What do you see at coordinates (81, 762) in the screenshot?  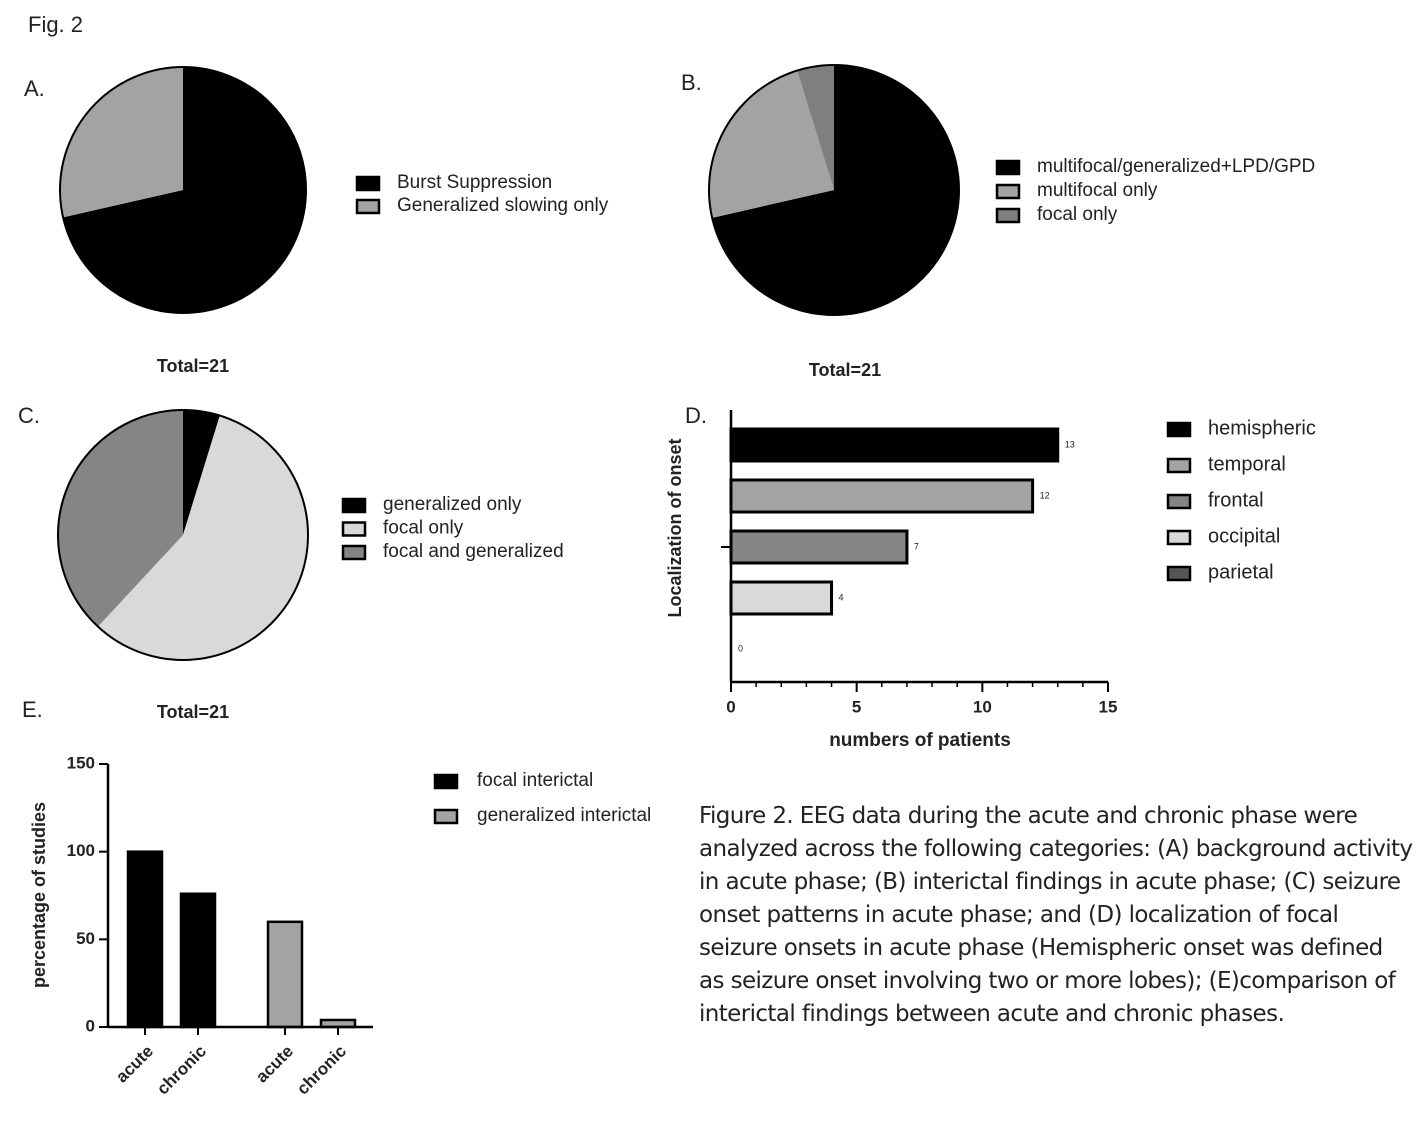 I see `y-tick-label: 150` at bounding box center [81, 762].